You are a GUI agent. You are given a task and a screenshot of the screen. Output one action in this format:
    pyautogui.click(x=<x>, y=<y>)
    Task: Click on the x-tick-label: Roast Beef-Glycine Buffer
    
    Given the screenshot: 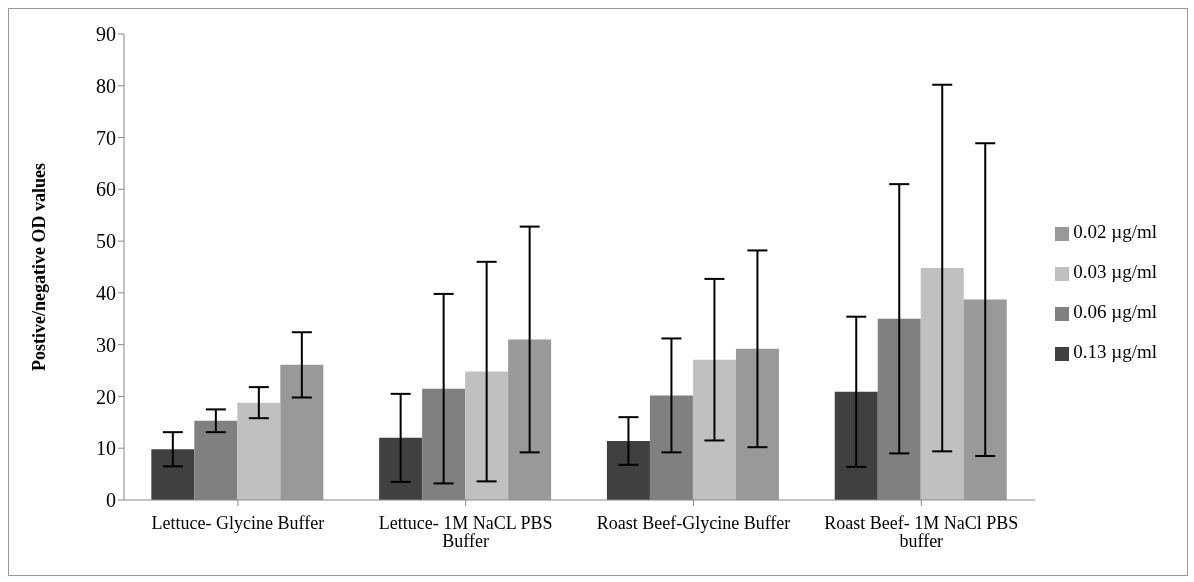 What is the action you would take?
    pyautogui.click(x=693, y=522)
    